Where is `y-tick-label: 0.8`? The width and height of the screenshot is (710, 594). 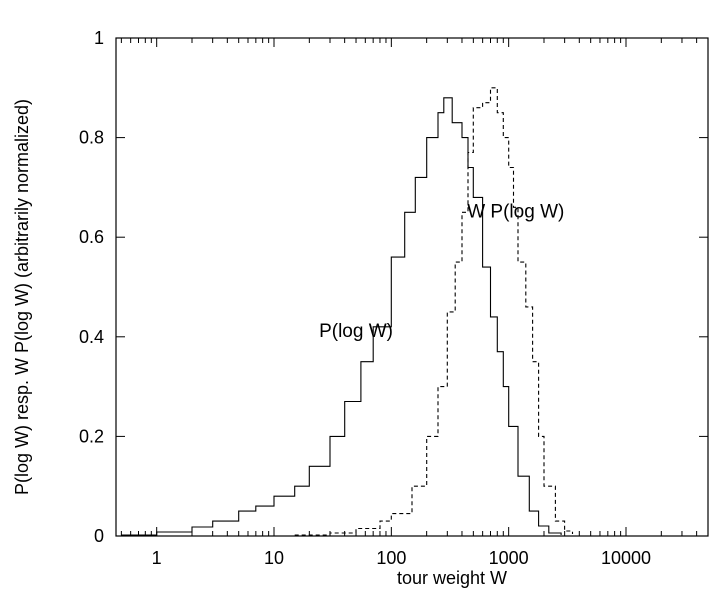 y-tick-label: 0.8 is located at coordinates (91, 138).